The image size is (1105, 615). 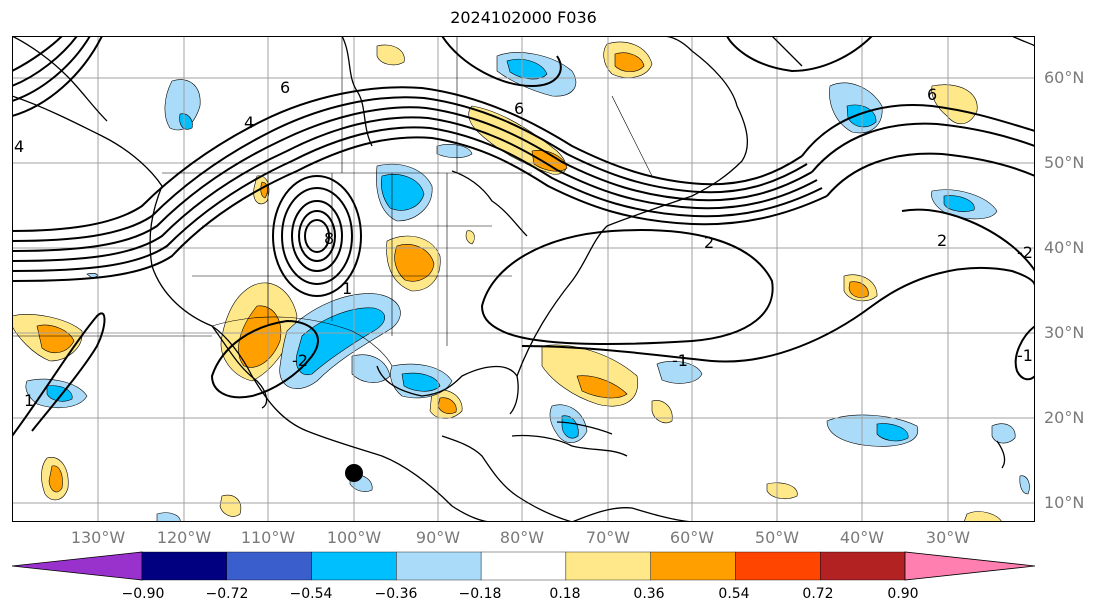 What do you see at coordinates (1064, 502) in the screenshot?
I see `lat-label-10n: 10°N` at bounding box center [1064, 502].